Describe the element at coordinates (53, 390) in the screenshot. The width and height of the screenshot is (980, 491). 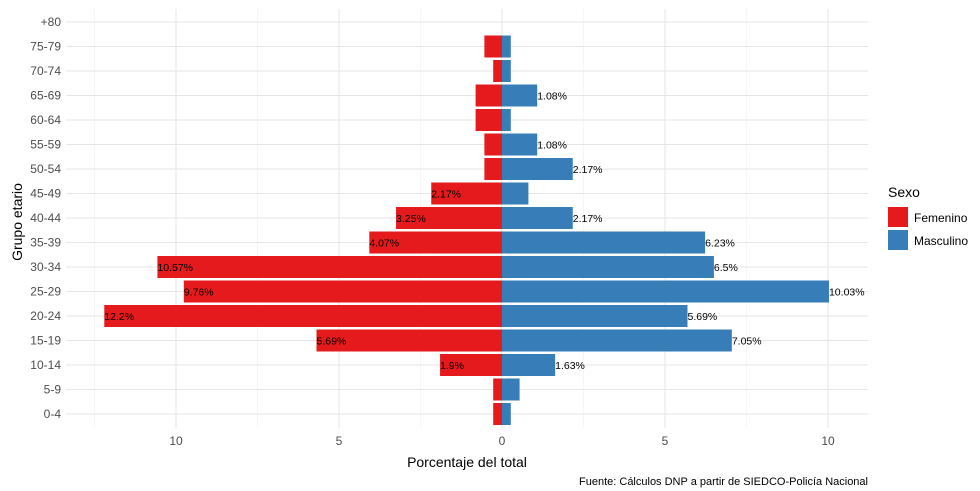
I see `y-tick-label: 5-9` at that location.